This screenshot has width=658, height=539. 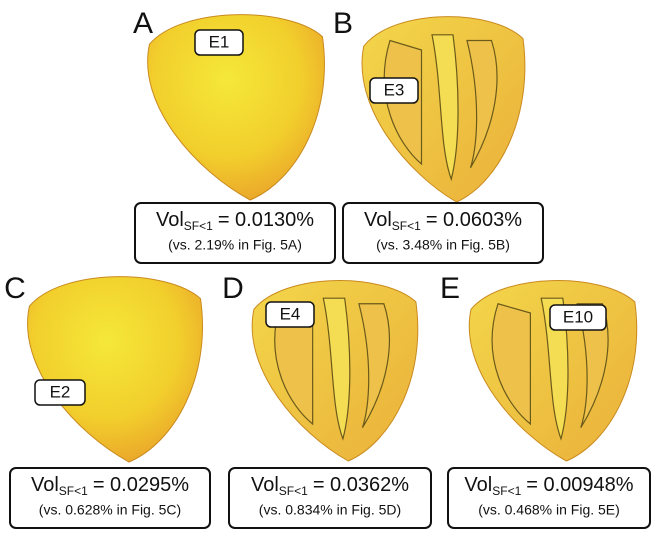 I want to click on marker-label: E3, so click(x=394, y=89).